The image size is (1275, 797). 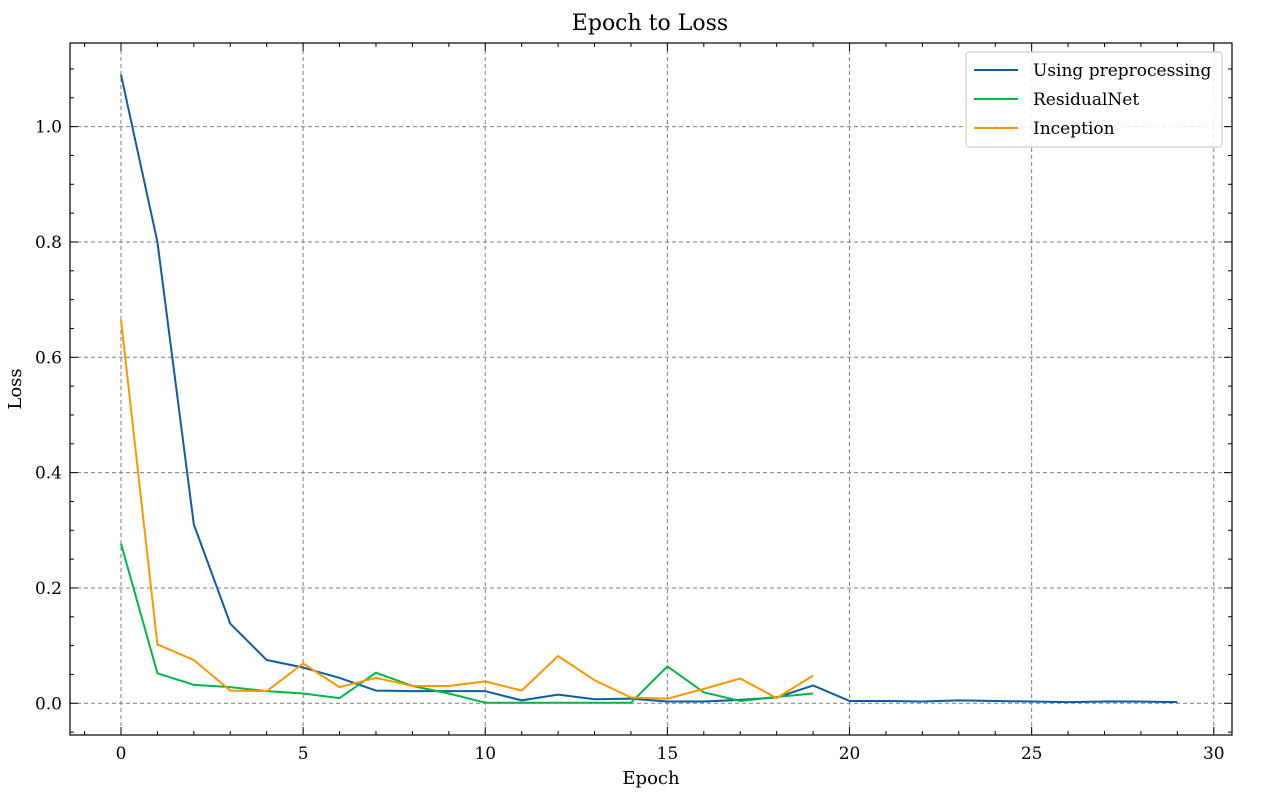 I want to click on x-tick-label: 0, so click(x=121, y=754).